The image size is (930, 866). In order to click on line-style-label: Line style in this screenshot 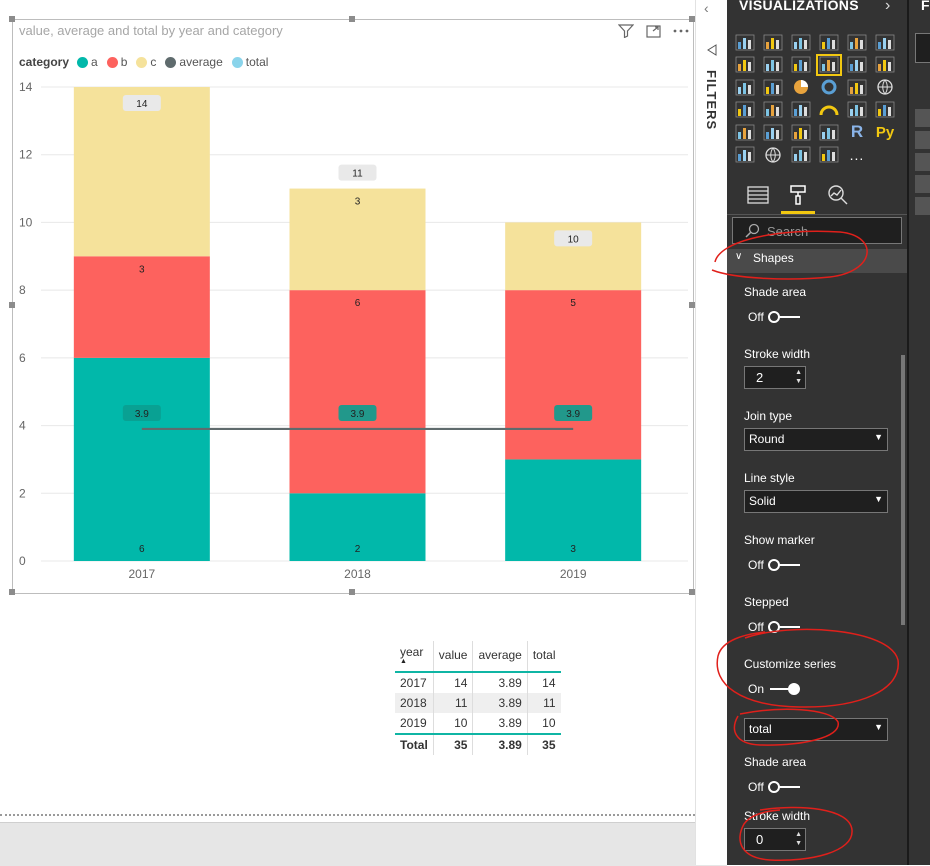, I will do `click(769, 478)`.